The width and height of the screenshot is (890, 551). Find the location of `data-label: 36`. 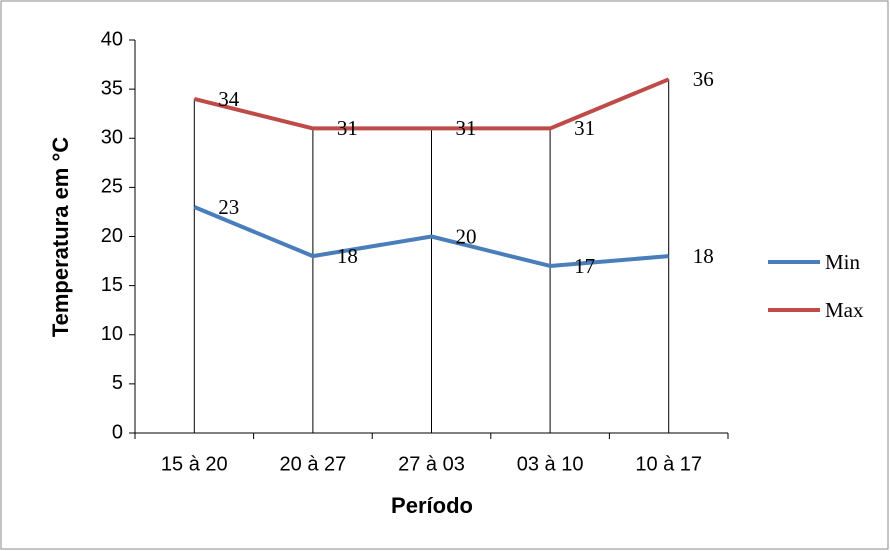

data-label: 36 is located at coordinates (703, 79).